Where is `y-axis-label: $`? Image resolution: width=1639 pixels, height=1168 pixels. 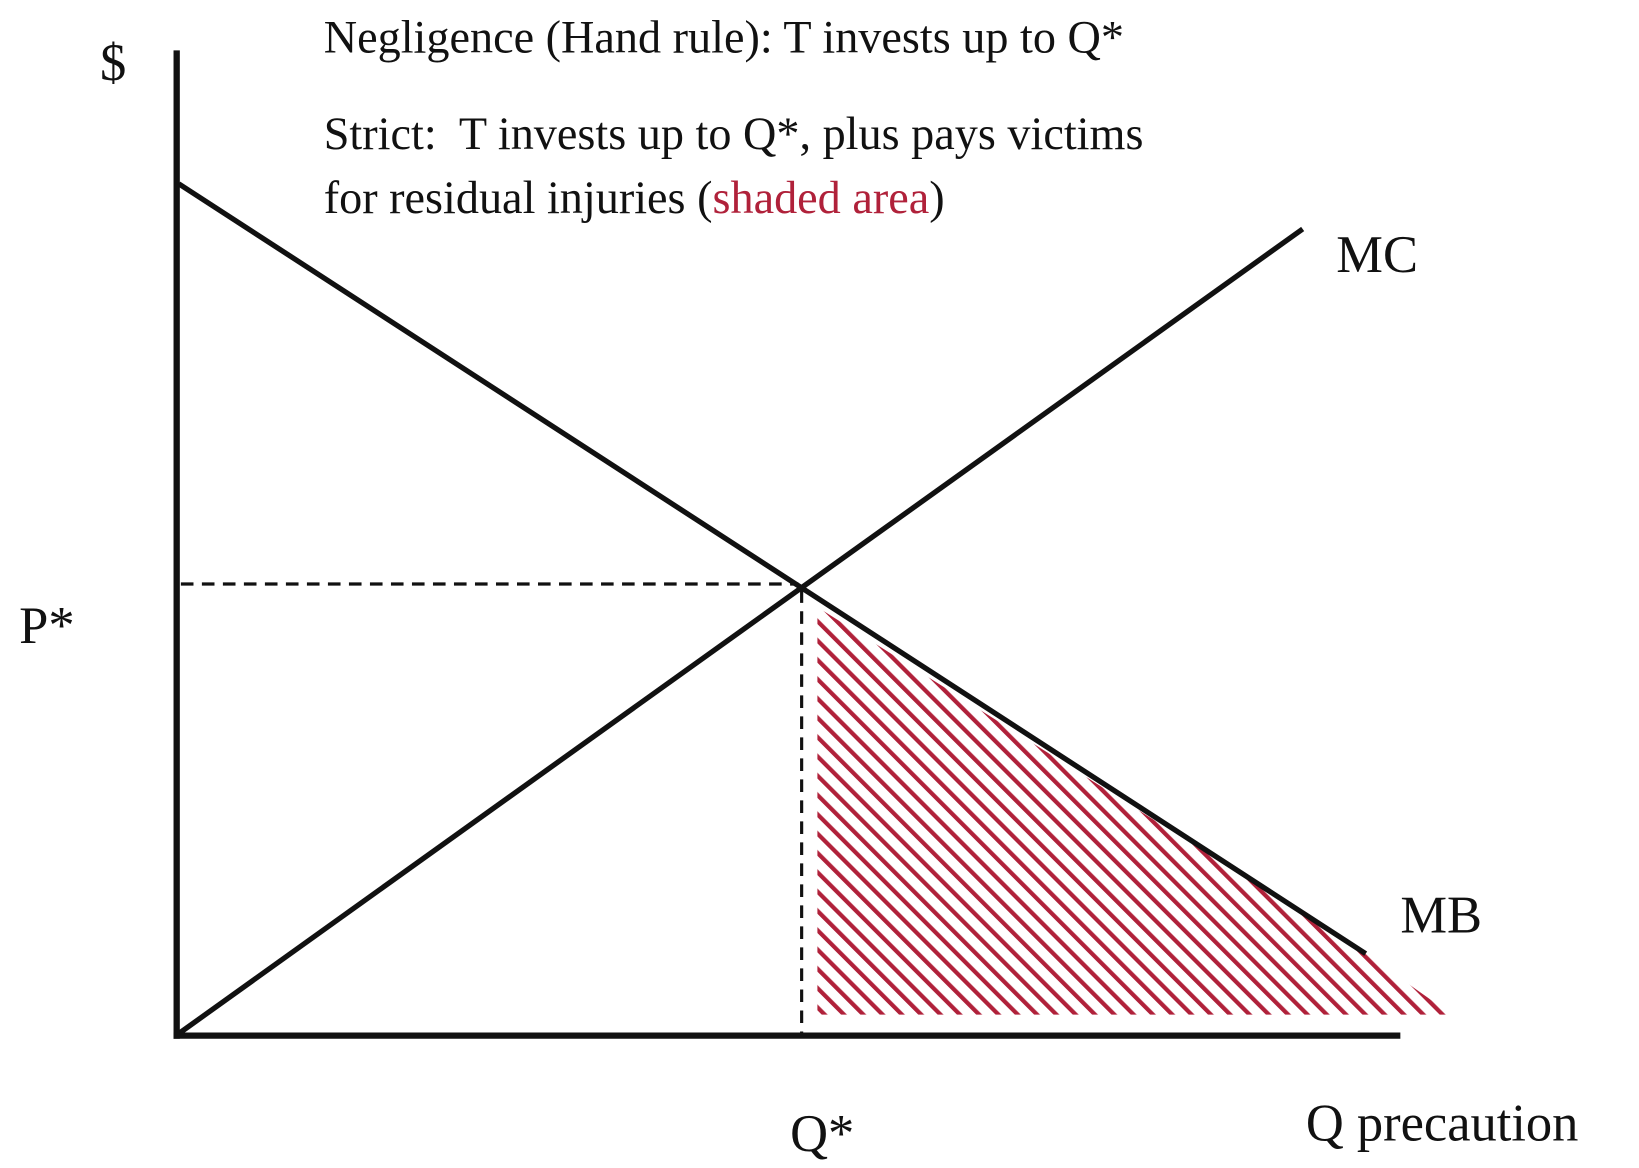
y-axis-label: $ is located at coordinates (113, 63).